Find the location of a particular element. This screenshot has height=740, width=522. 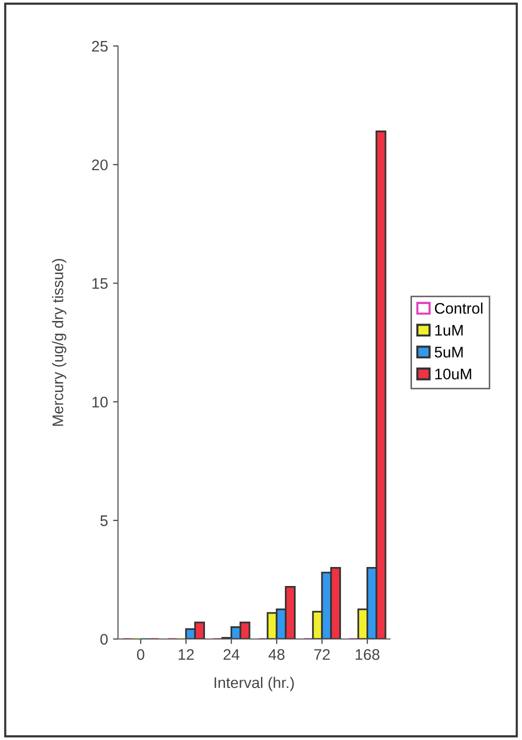

x-tick-label: 12 is located at coordinates (186, 654).